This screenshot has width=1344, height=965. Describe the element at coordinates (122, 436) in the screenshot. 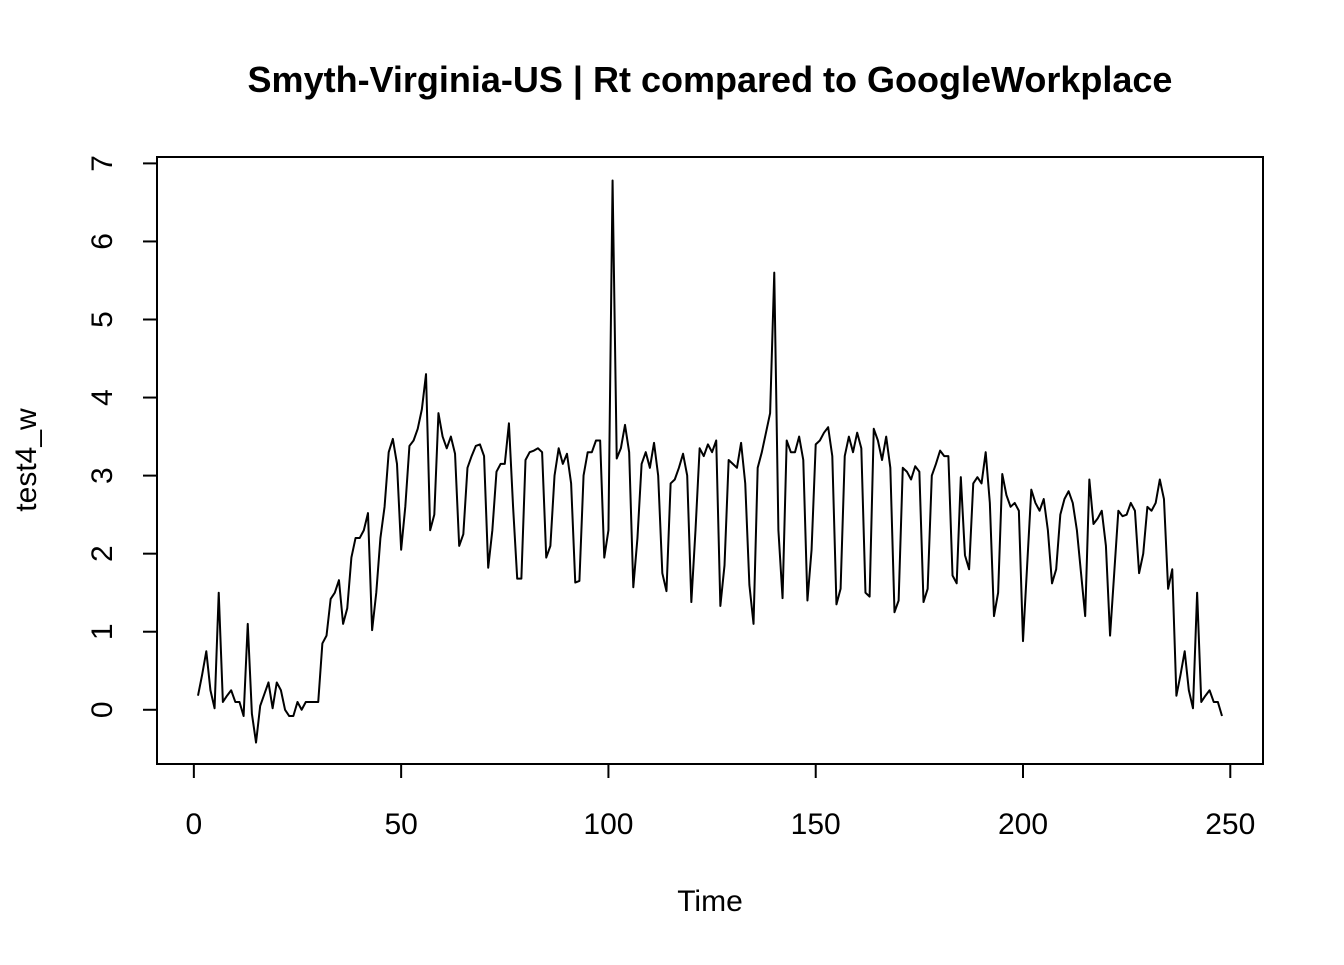

I see `y-axis: 0 1 2 3 4 5 6 7` at that location.